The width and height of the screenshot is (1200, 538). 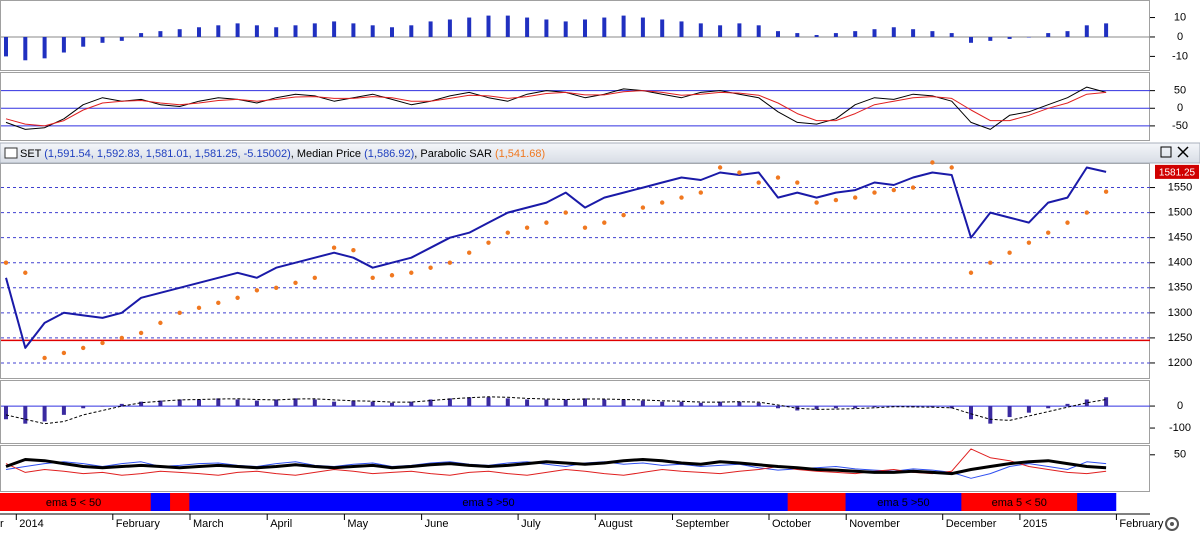 What do you see at coordinates (791, 524) in the screenshot?
I see `x-tick-label: October` at bounding box center [791, 524].